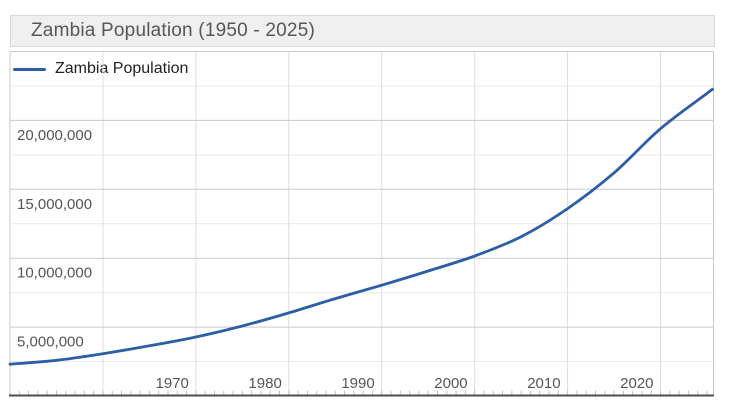 The height and width of the screenshot is (403, 736). I want to click on x-axis-label: 1990, so click(357, 383).